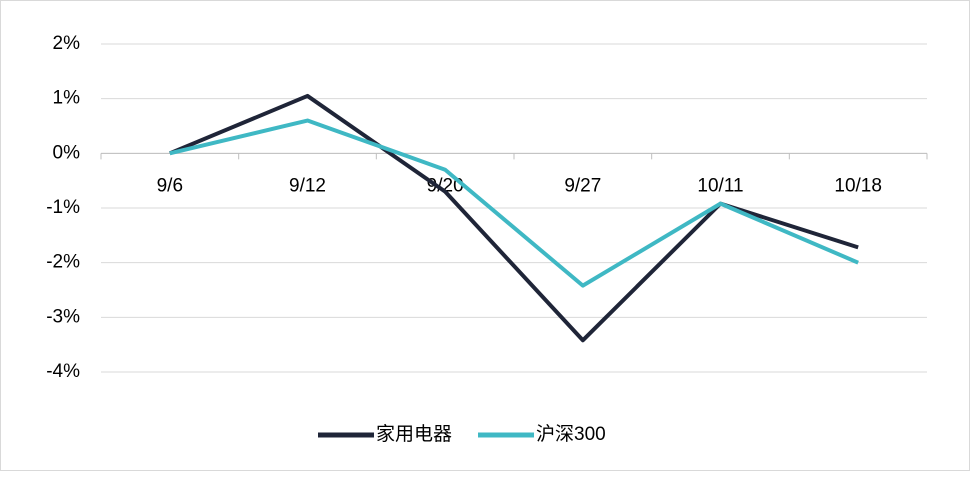 The width and height of the screenshot is (971, 477). I want to click on x-tick-label: 9/20, so click(445, 185).